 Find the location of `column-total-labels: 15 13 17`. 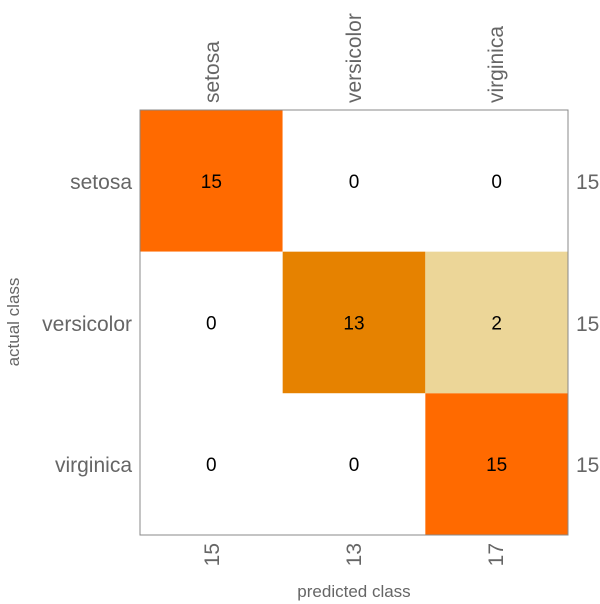

column-total-labels: 15 13 17 is located at coordinates (354, 554).